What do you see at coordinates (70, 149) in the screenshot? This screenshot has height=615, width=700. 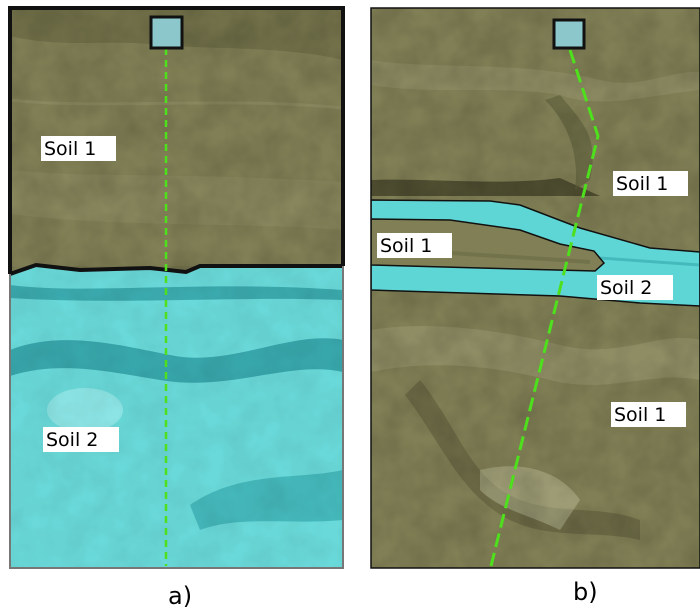 I see `panel-a-label-soil-1: Soil 1` at bounding box center [70, 149].